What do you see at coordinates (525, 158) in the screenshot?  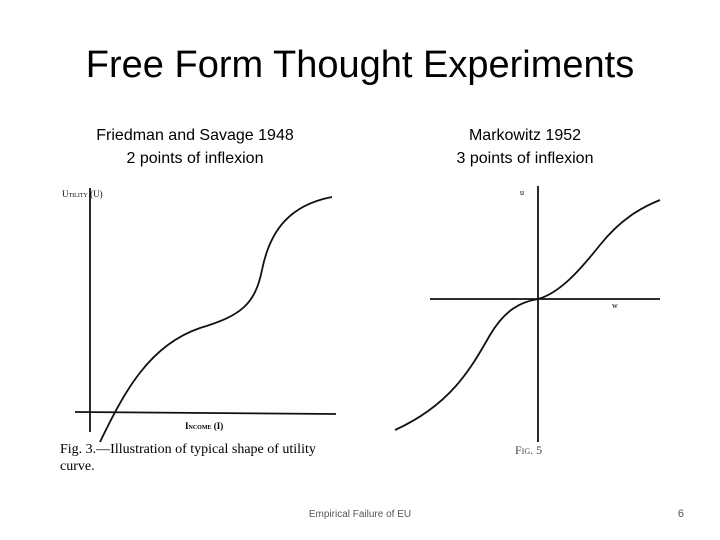 I see `caption-line: 3 points of inflexion` at bounding box center [525, 158].